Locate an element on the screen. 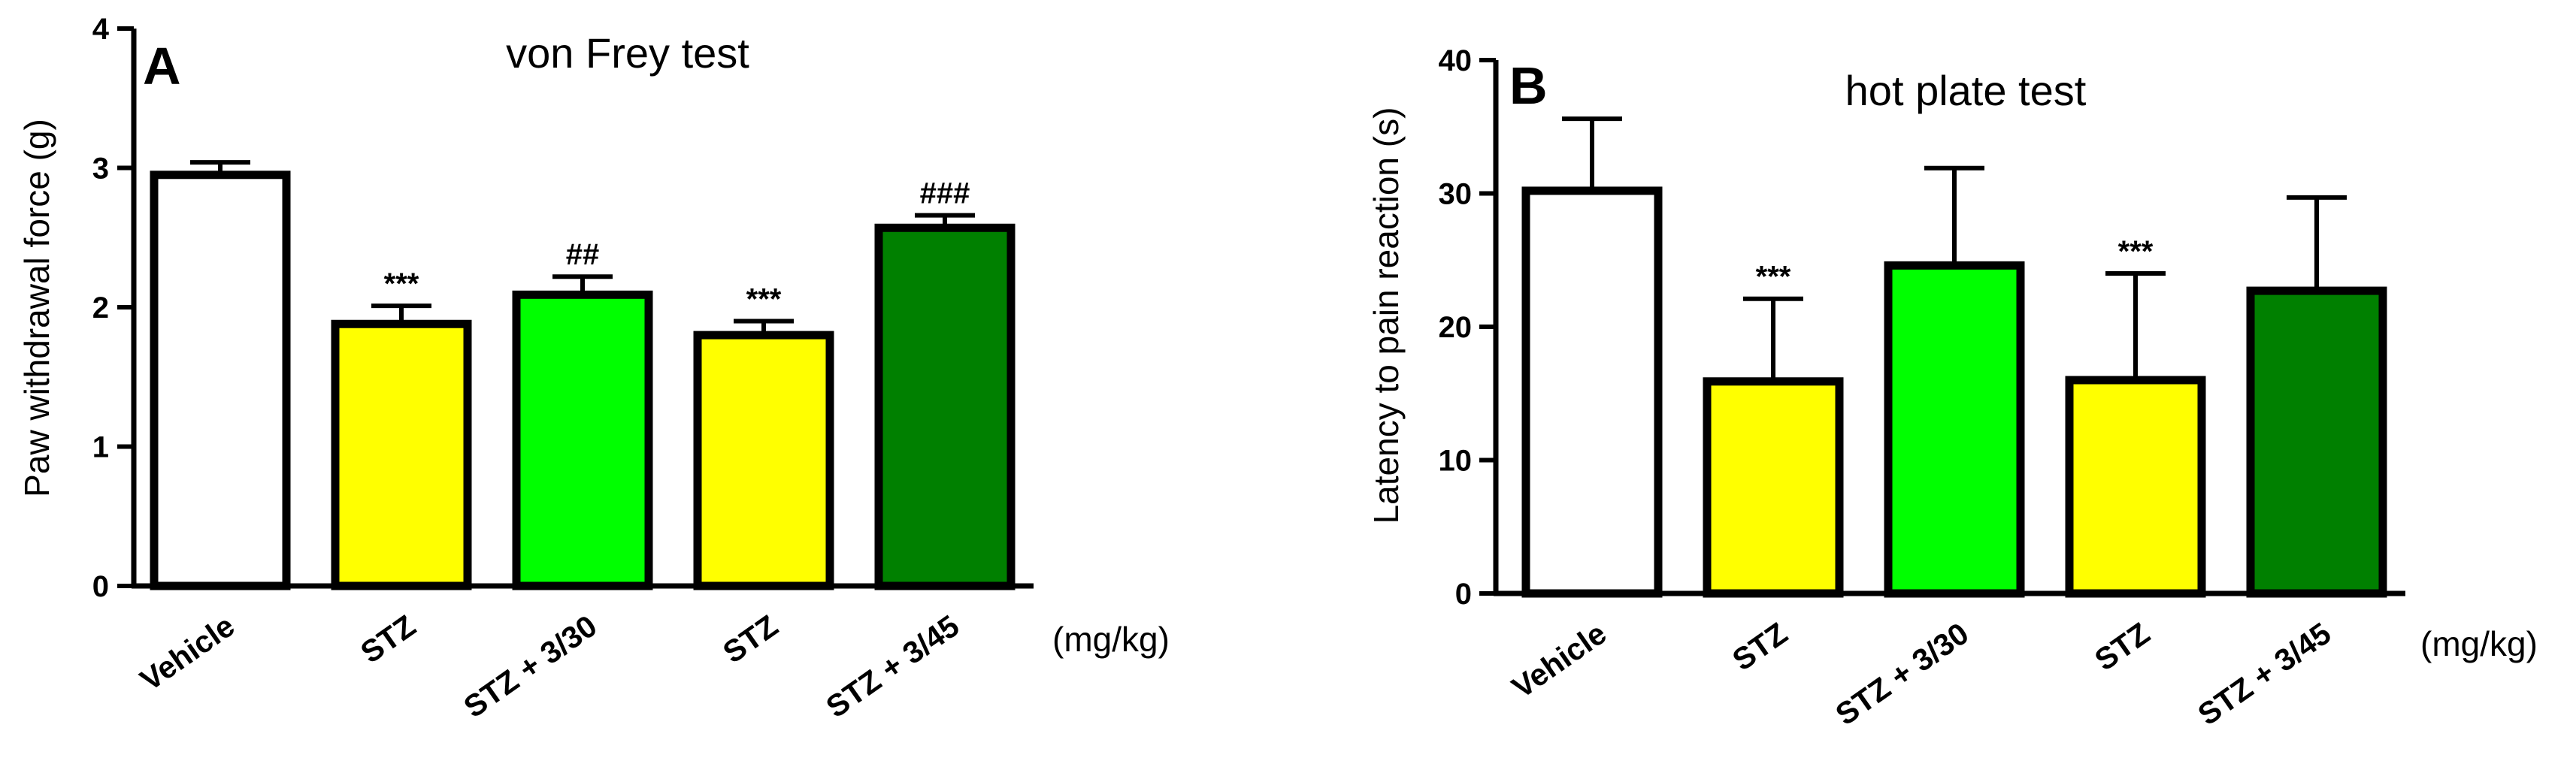 Image resolution: width=2576 pixels, height=776 pixels. y-tick-label: 10 is located at coordinates (1456, 461).